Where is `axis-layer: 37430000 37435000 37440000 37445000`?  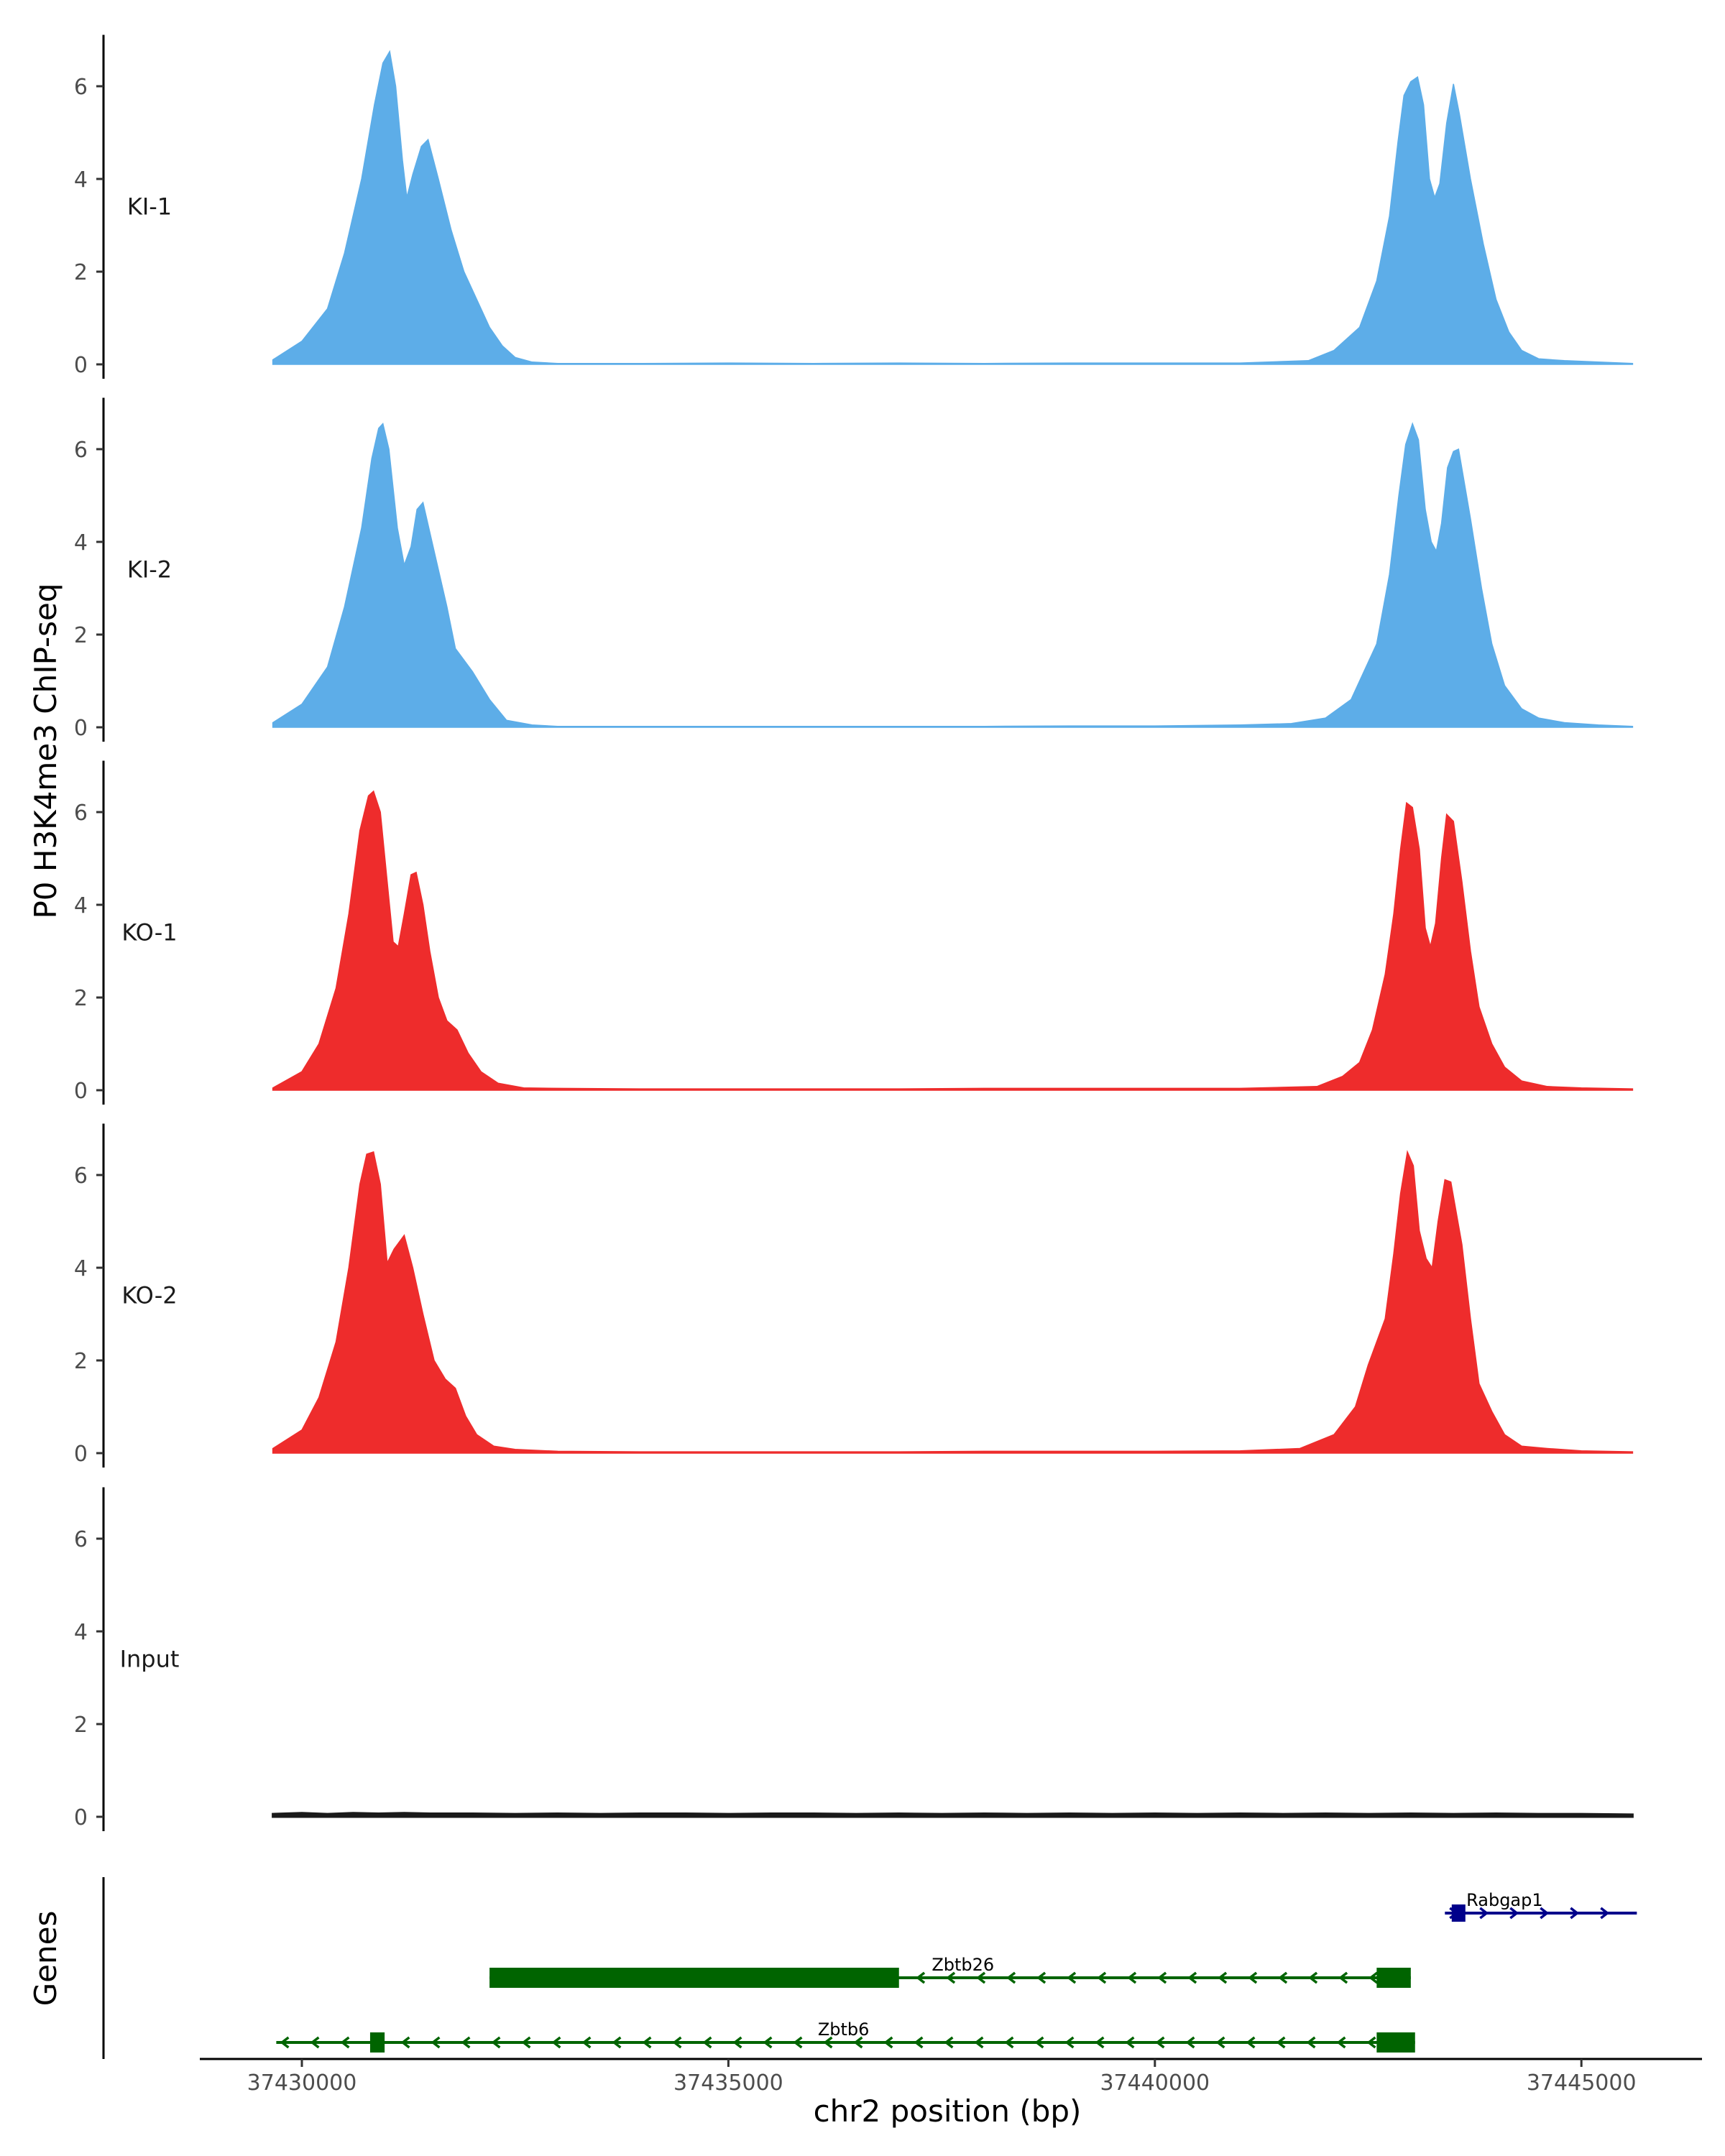 axis-layer: 37430000 37435000 37440000 37445000 is located at coordinates (951, 2077).